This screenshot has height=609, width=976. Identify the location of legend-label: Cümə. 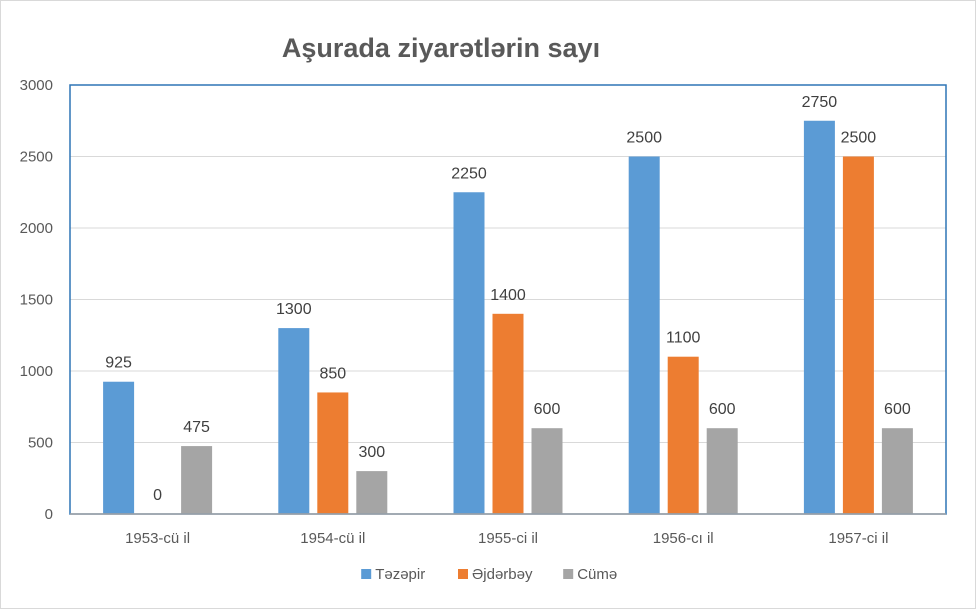
(597, 574).